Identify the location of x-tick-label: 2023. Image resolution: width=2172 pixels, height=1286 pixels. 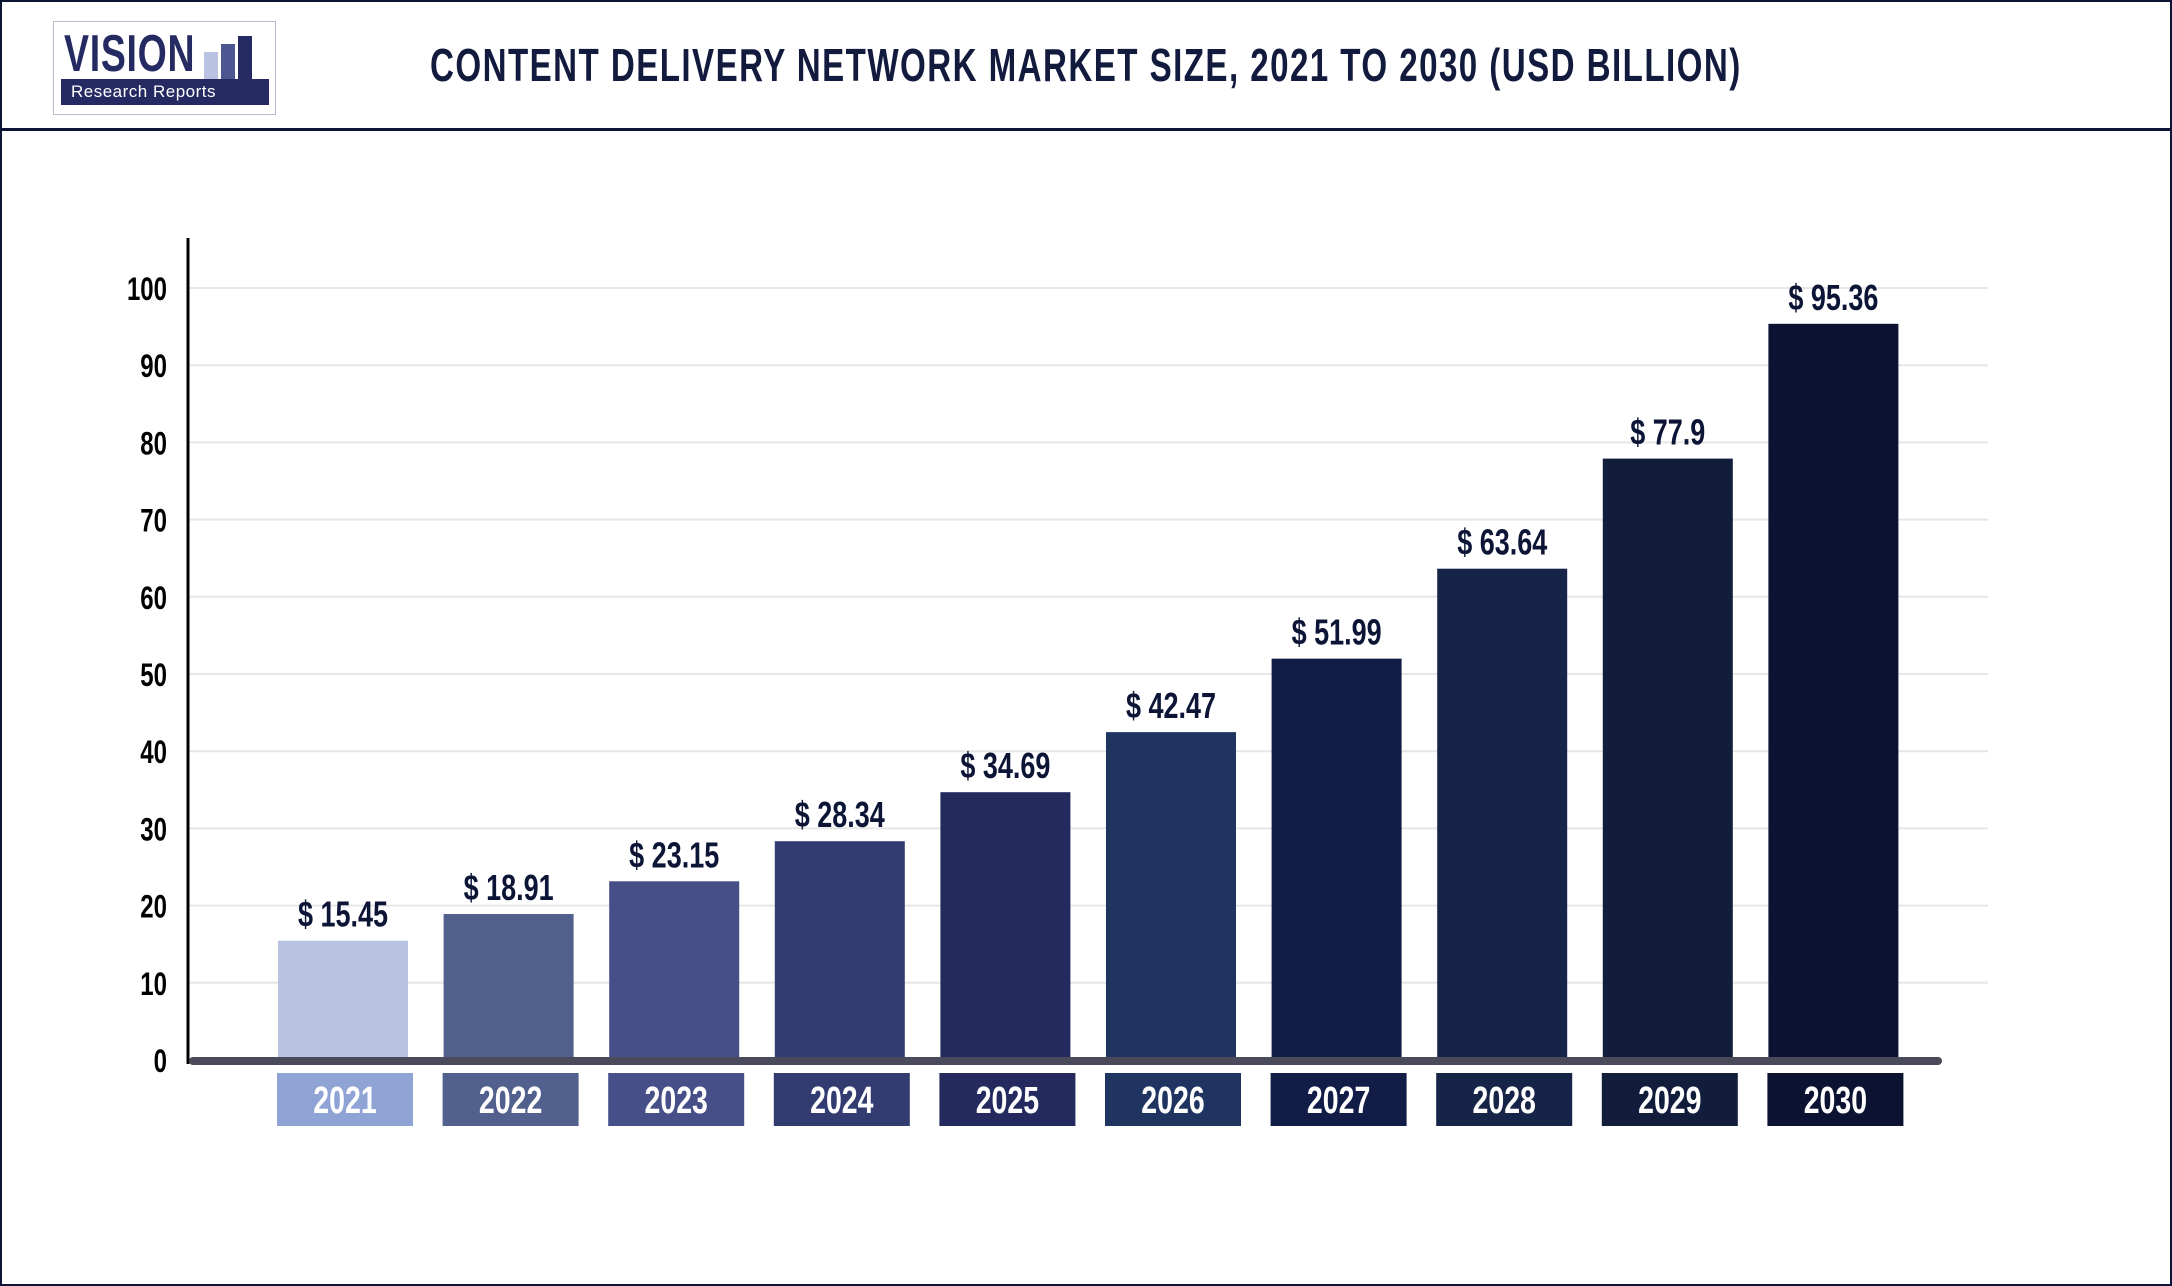
(676, 1101).